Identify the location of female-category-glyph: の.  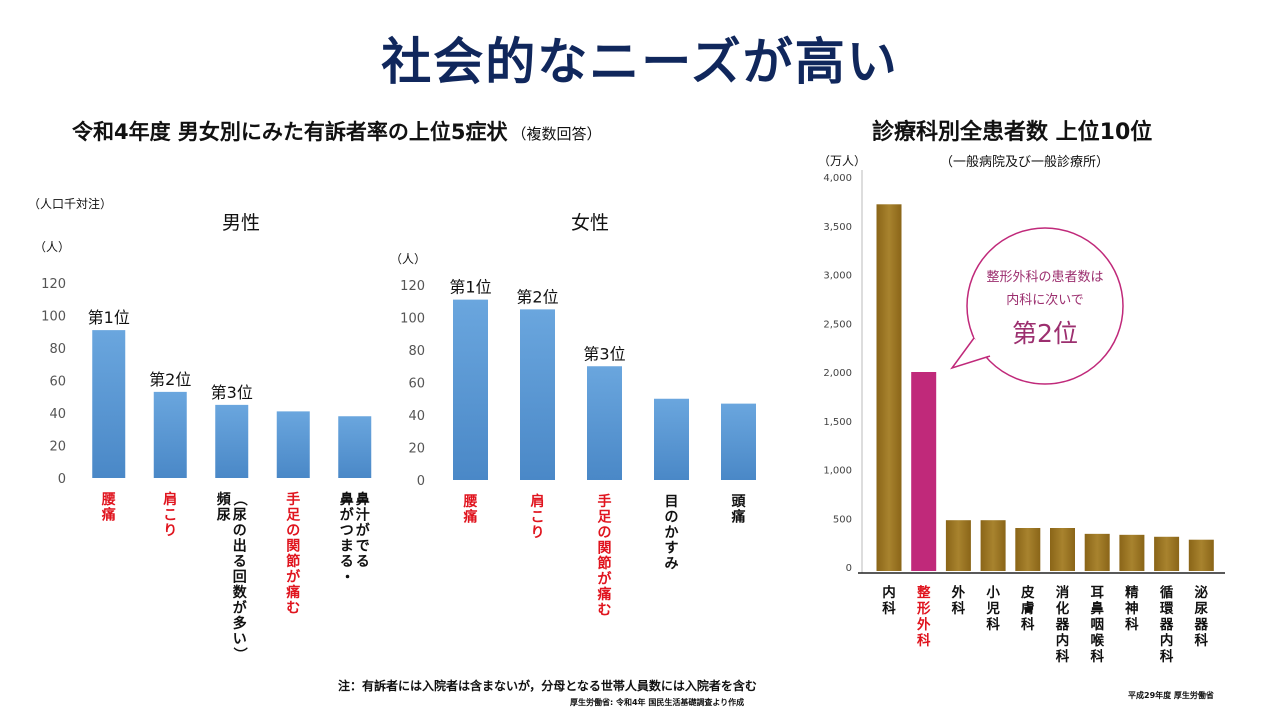
(672, 518).